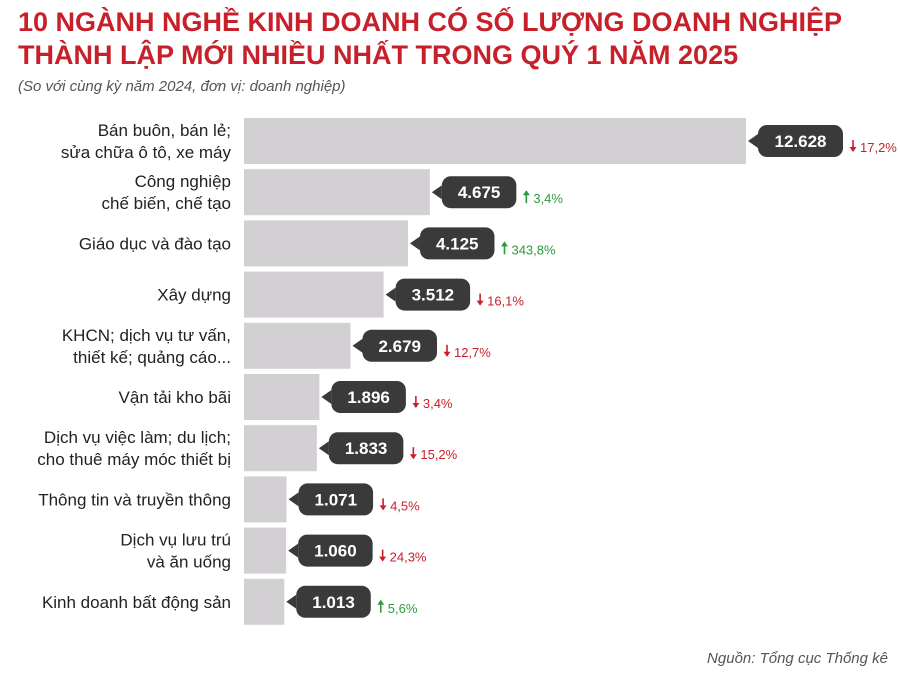 The width and height of the screenshot is (900, 678). What do you see at coordinates (433, 295) in the screenshot?
I see `value-label: 3.512` at bounding box center [433, 295].